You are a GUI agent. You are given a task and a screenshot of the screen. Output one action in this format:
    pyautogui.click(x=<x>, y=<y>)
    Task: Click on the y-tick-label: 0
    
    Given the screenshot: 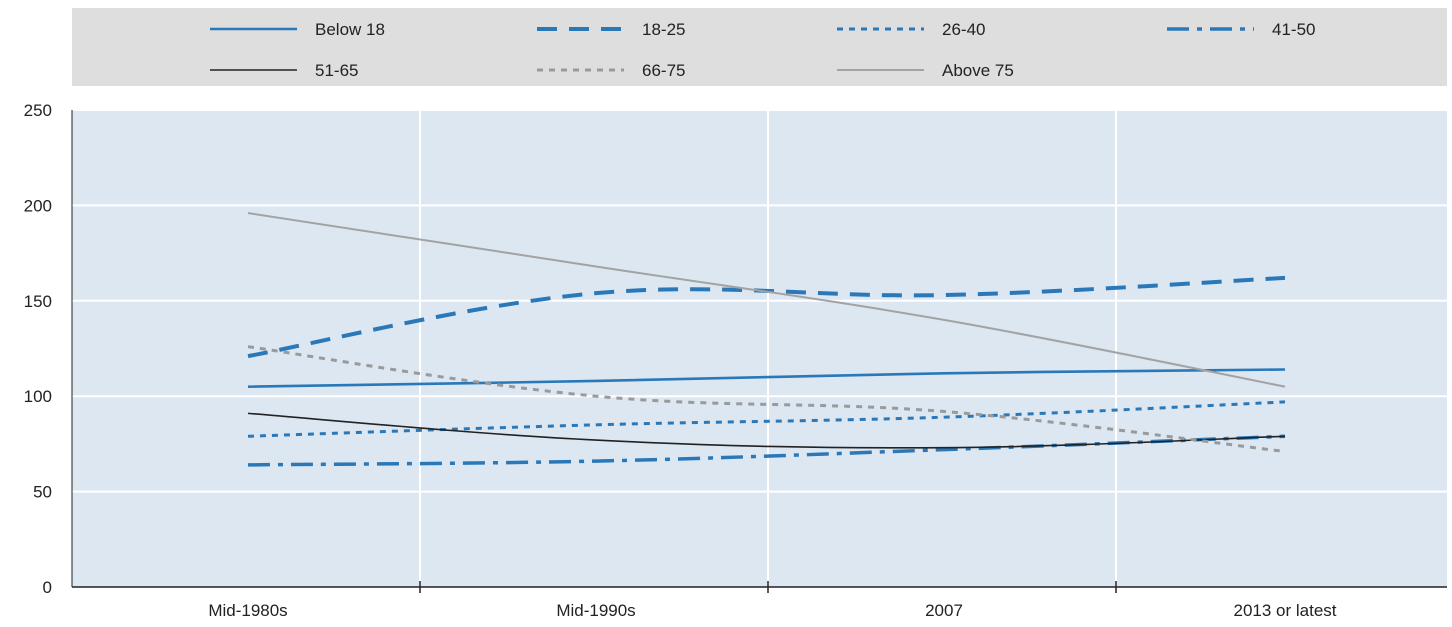 What is the action you would take?
    pyautogui.click(x=47, y=587)
    